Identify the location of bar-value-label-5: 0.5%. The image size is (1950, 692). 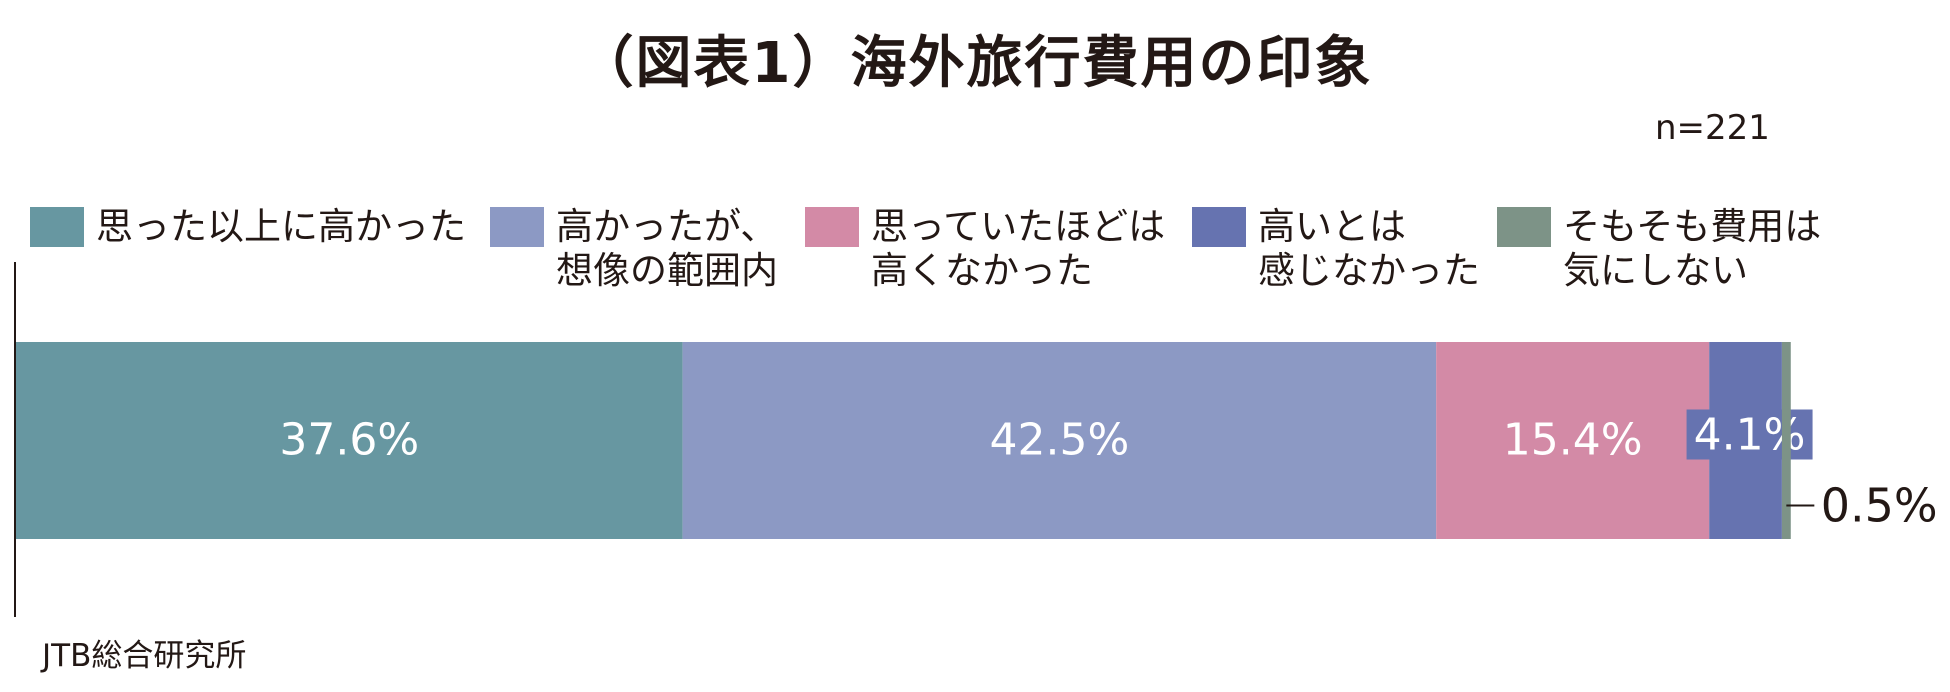
(1879, 506).